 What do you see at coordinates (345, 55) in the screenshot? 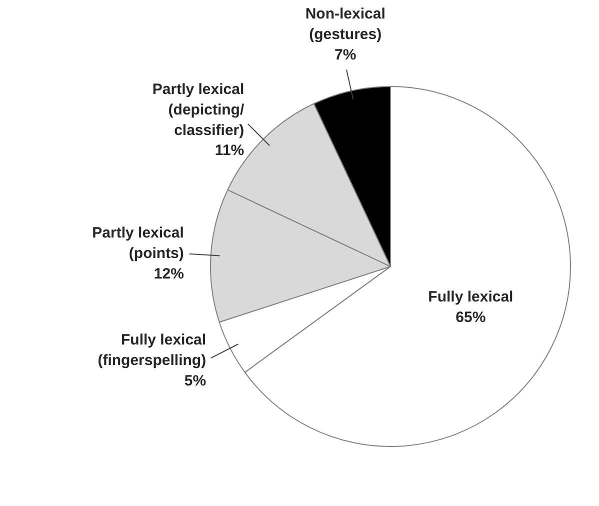
I see `data-label: 7%` at bounding box center [345, 55].